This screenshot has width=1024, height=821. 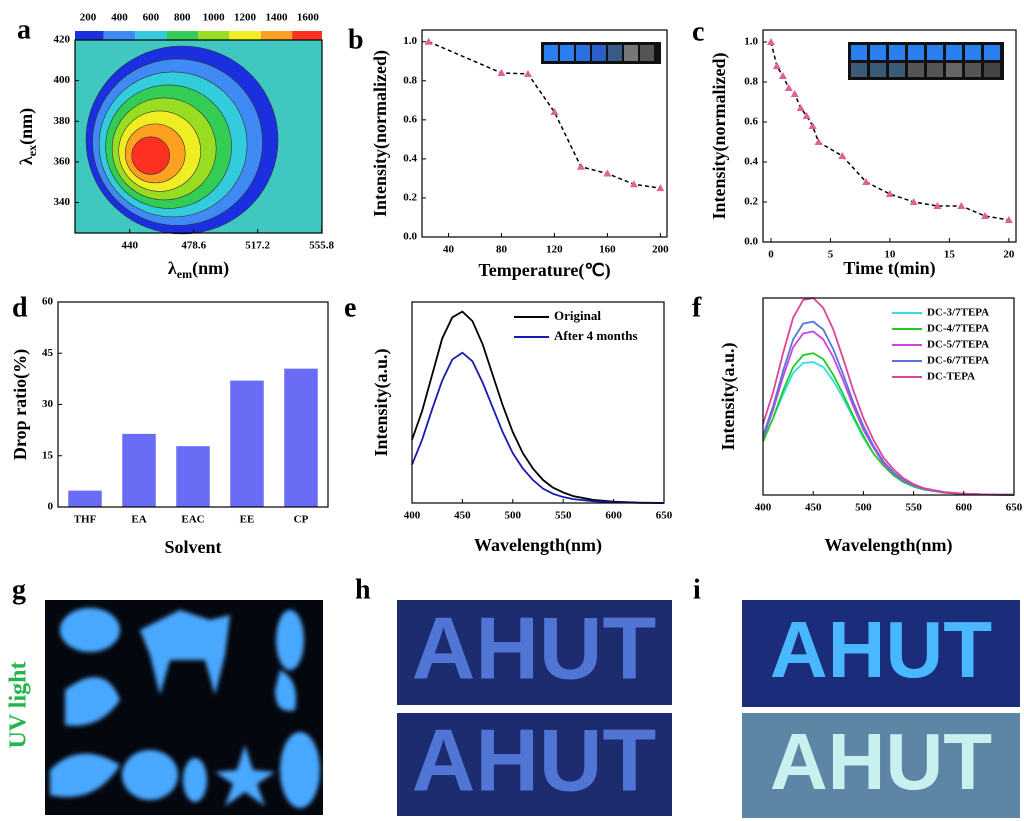 I want to click on colorbar-label: 1000, so click(x=214, y=18).